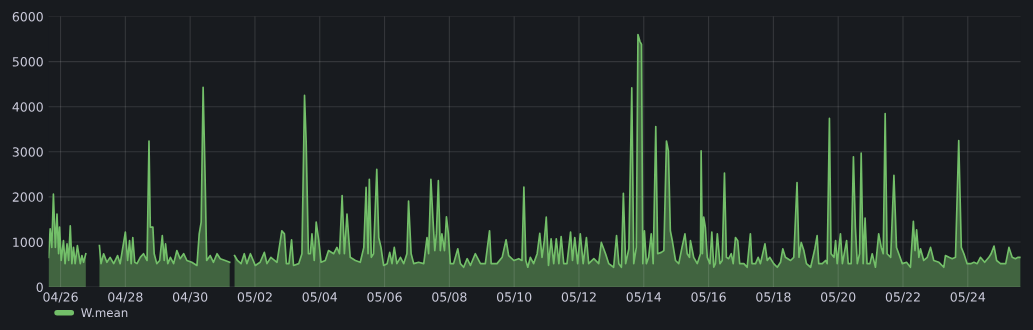 This screenshot has width=1033, height=330. Describe the element at coordinates (125, 297) in the screenshot. I see `x-tick-label: 04/28` at that location.